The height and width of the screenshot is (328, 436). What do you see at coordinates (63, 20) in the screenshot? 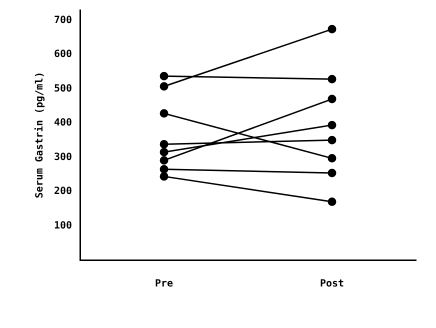
I see `y-tick-label: 700` at bounding box center [63, 20].